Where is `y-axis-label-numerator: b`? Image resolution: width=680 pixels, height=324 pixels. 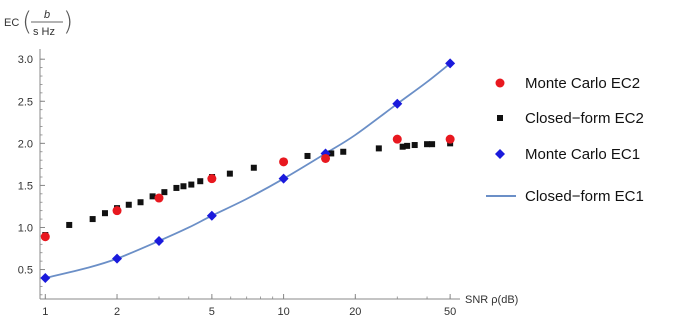
y-axis-label-numerator: b is located at coordinates (47, 15).